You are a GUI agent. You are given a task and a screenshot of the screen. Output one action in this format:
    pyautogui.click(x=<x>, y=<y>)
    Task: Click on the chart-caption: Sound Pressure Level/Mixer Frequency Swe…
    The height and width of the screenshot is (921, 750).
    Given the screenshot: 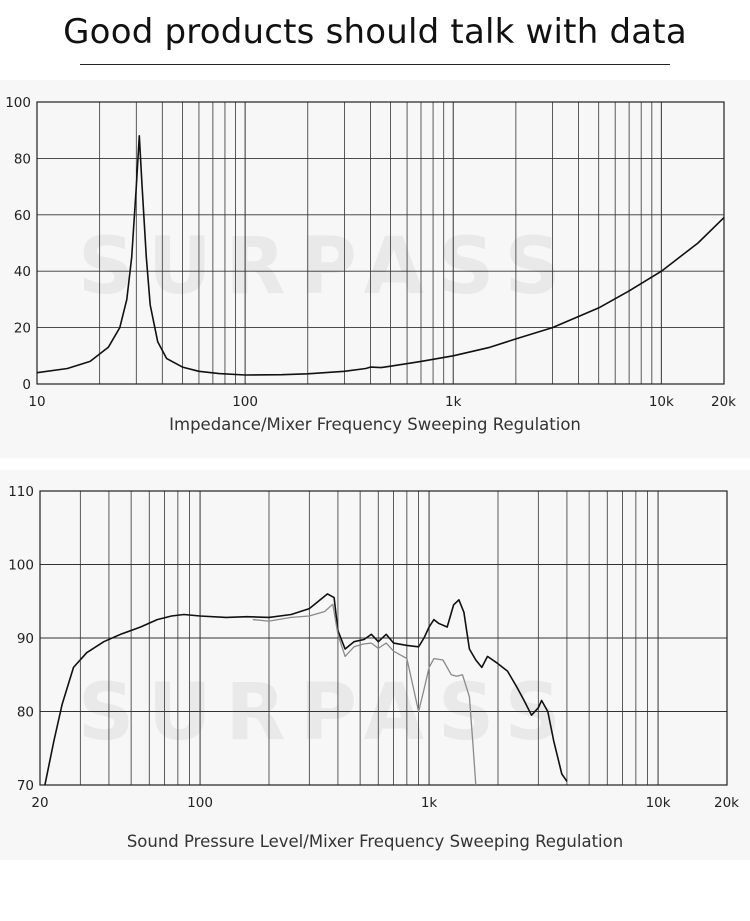 What is the action you would take?
    pyautogui.click(x=375, y=841)
    